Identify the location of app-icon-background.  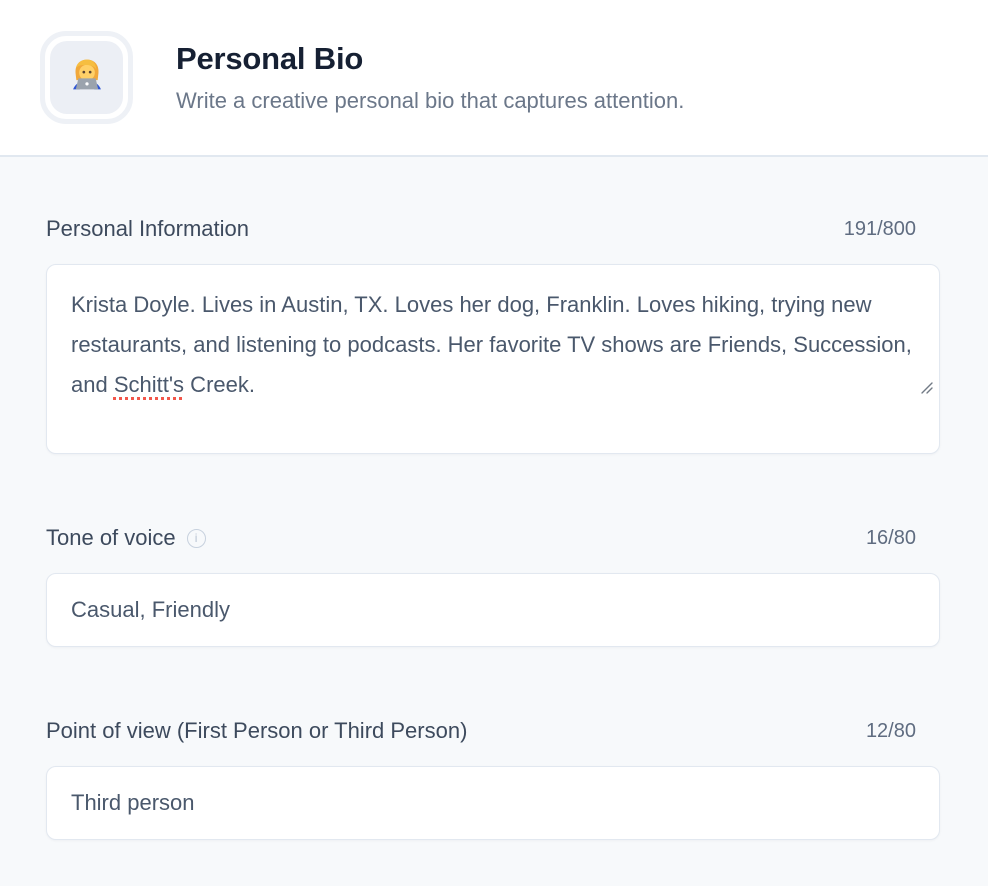
(86, 77).